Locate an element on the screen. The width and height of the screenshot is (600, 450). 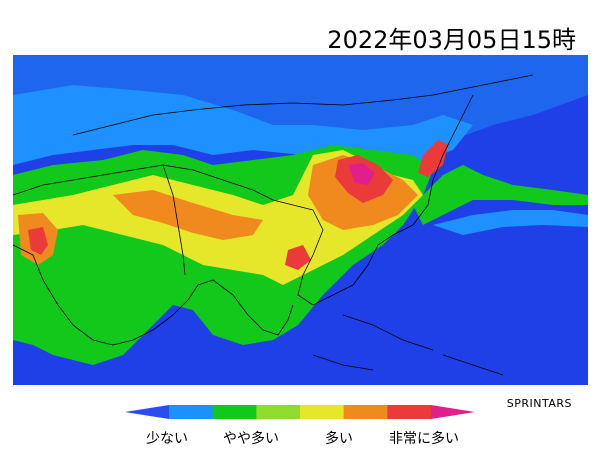
islands-se-asia is located at coordinates (408, 345).